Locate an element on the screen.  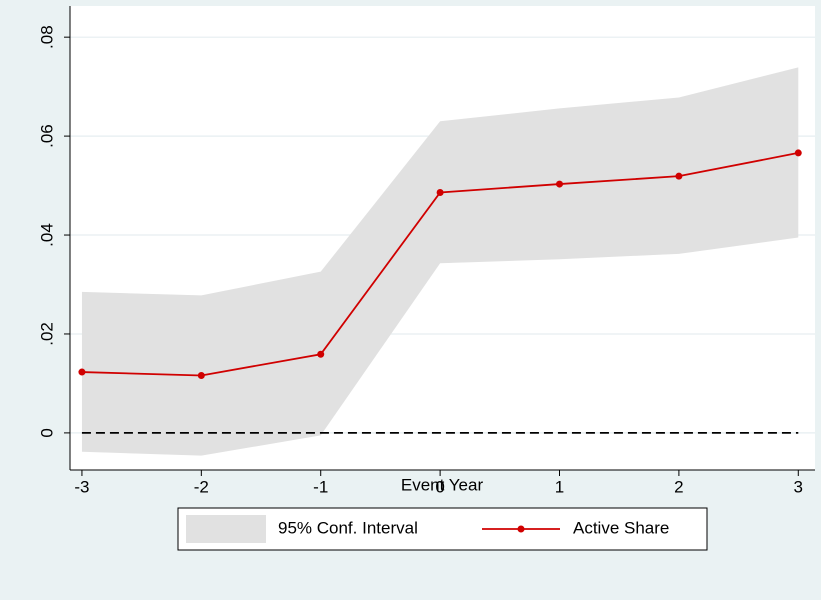
x-tick-label: 1 is located at coordinates (559, 486).